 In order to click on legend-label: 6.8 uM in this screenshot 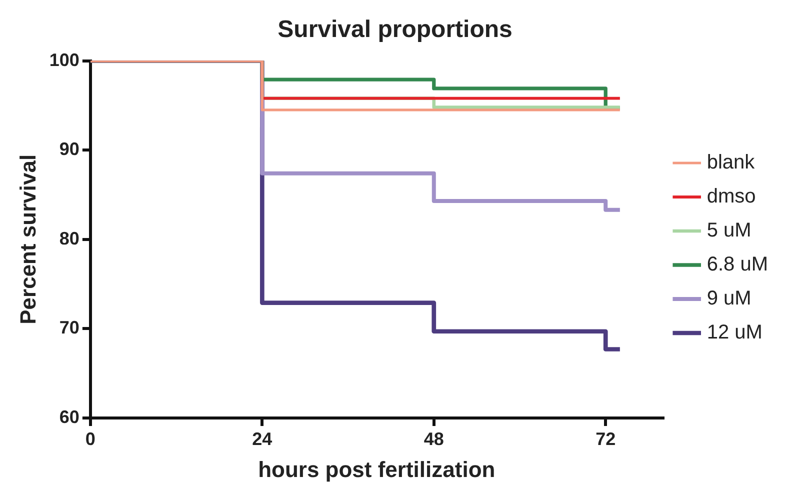, I will do `click(737, 265)`.